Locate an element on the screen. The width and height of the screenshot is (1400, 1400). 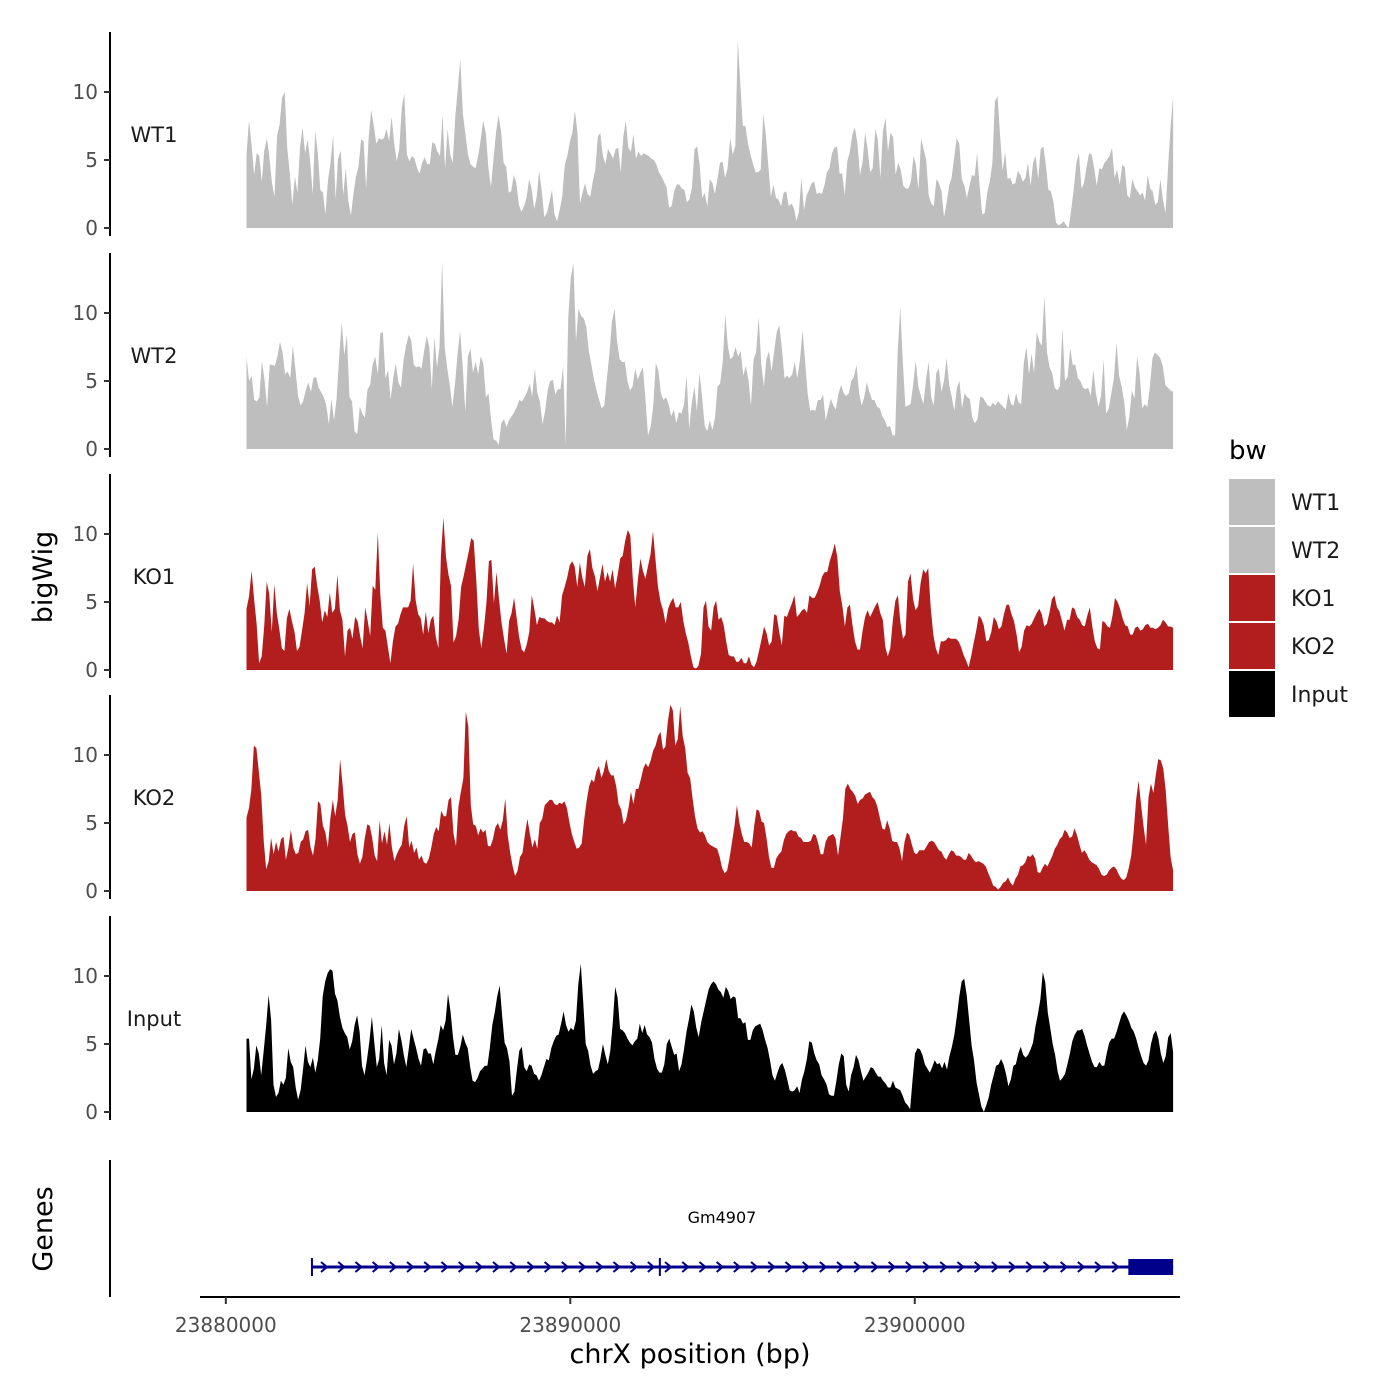
legend-title: bw is located at coordinates (1248, 451).